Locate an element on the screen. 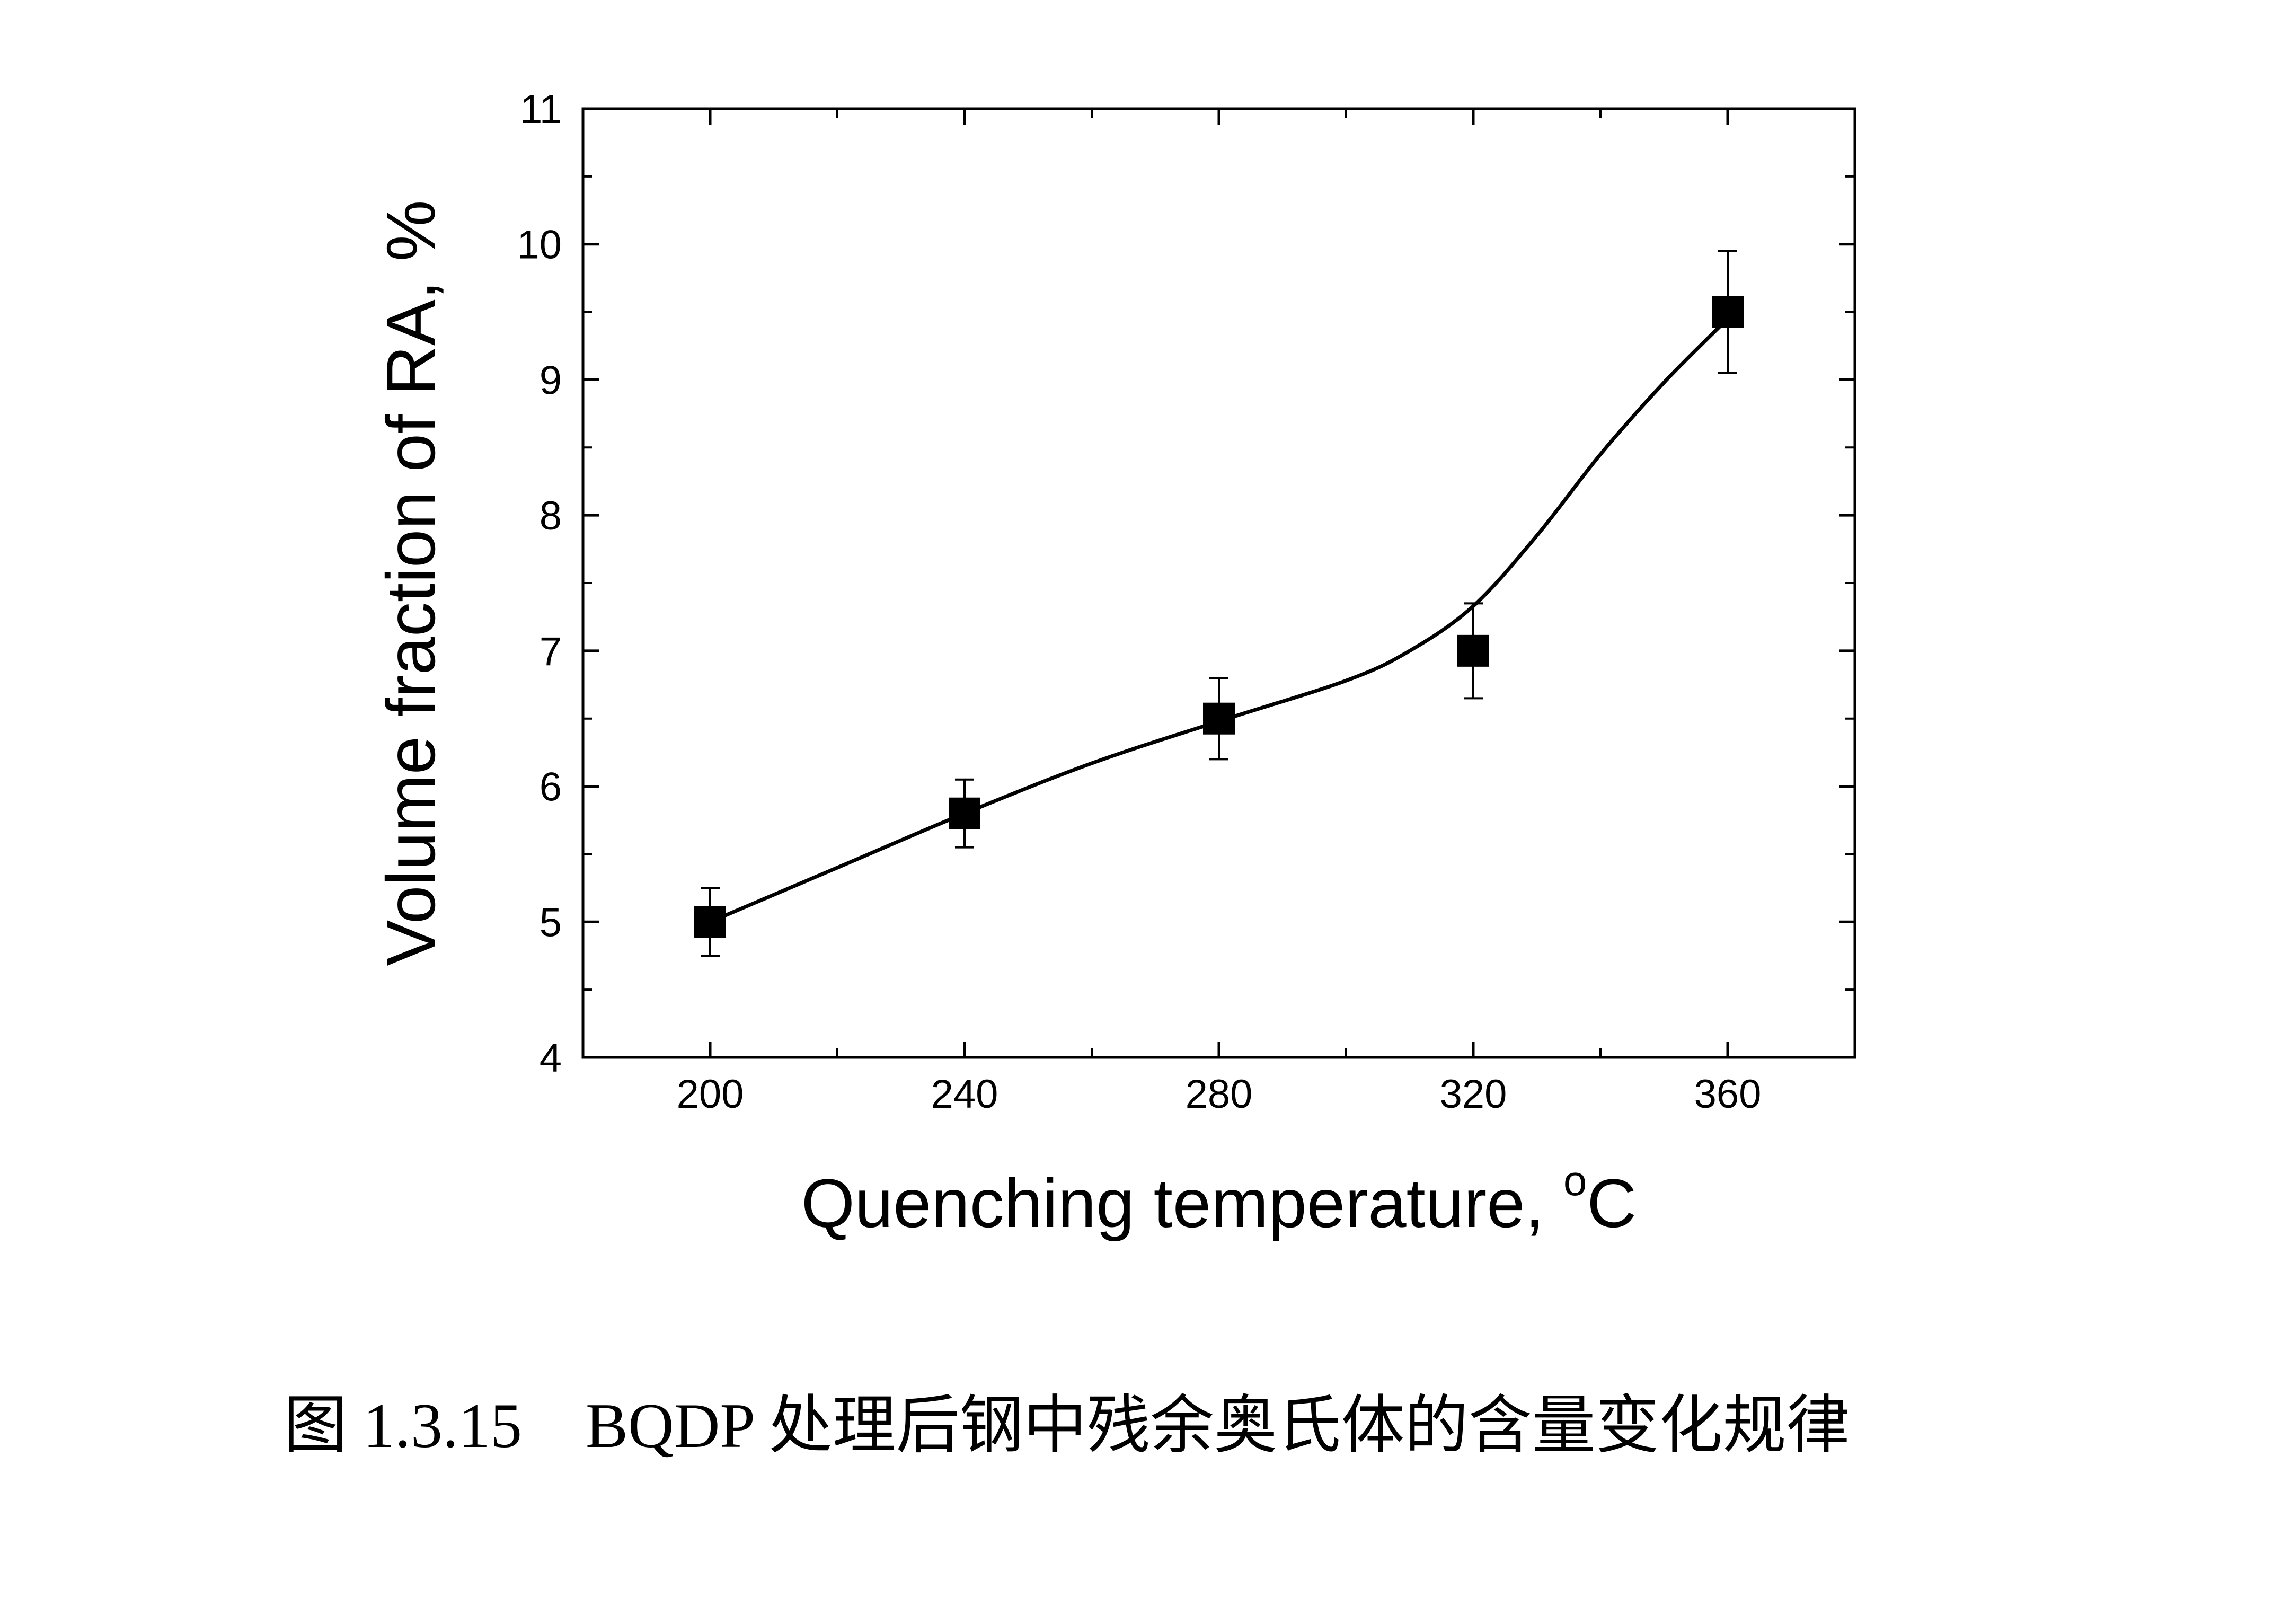  x-tick-label: 280 is located at coordinates (1219, 1094).